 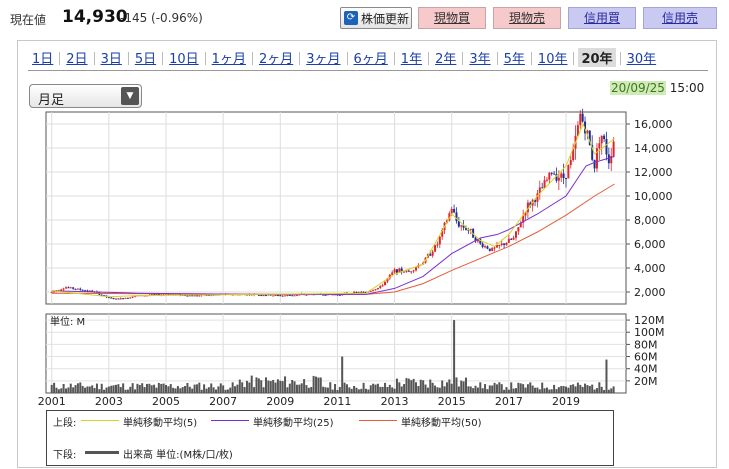 I want to click on refresh-price-button: ⟳ 株価更新, so click(x=376, y=18).